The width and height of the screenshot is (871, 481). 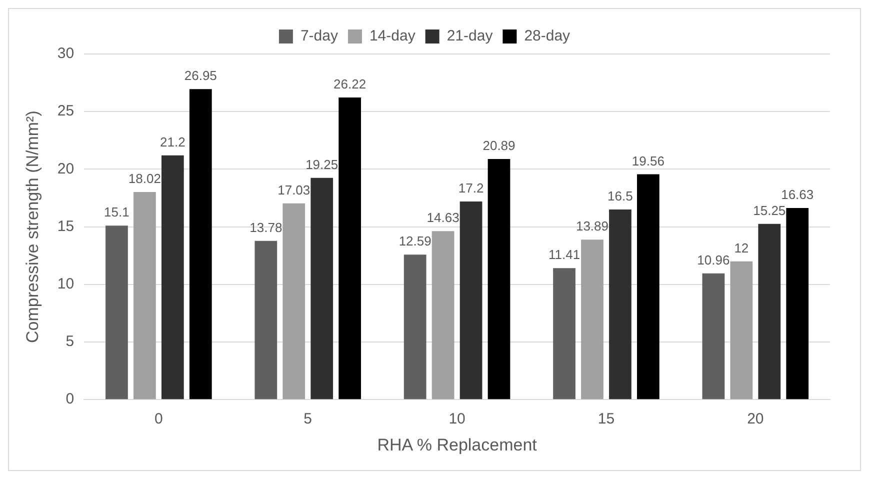 What do you see at coordinates (144, 178) in the screenshot?
I see `data-label: 18.02` at bounding box center [144, 178].